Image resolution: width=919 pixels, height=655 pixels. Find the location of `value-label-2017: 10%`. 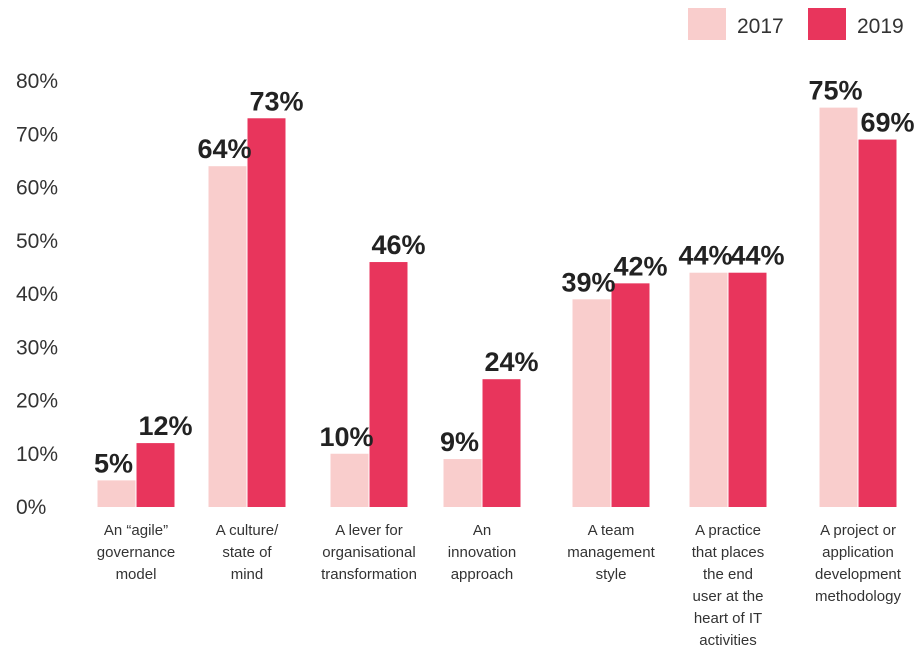

value-label-2017: 10% is located at coordinates (346, 437).